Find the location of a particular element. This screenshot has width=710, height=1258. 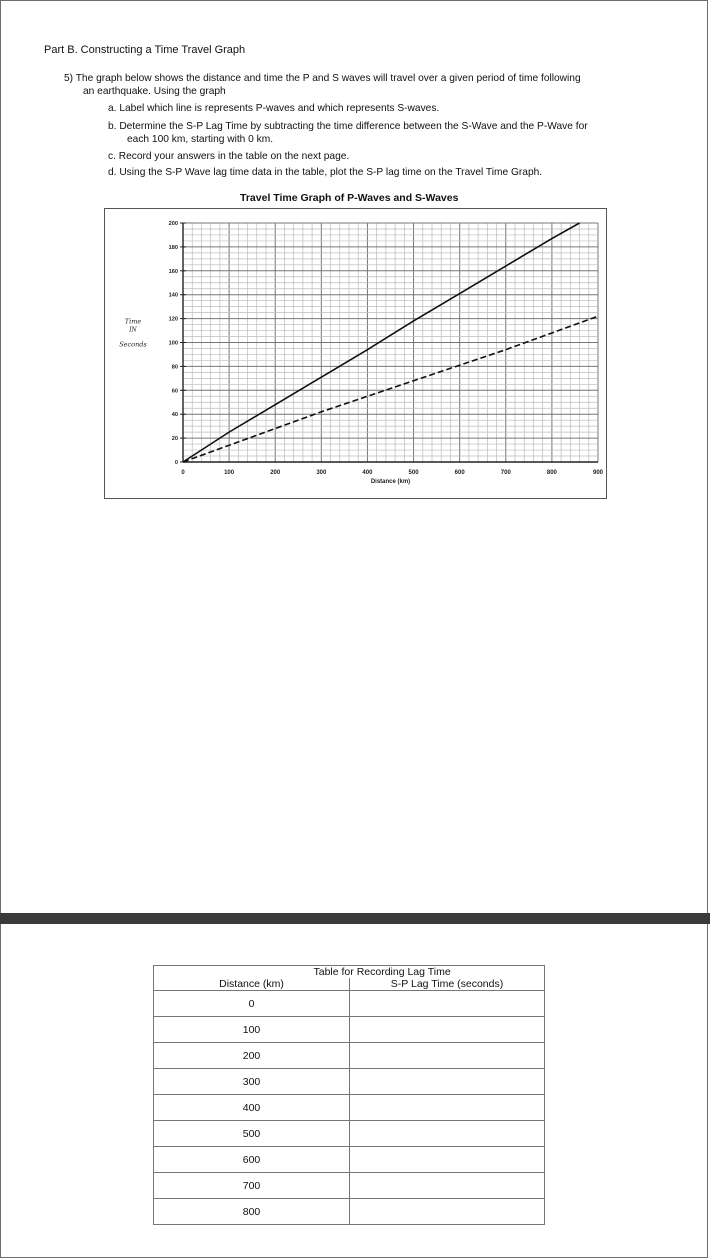

distance-cell: 100 is located at coordinates (251, 1029).